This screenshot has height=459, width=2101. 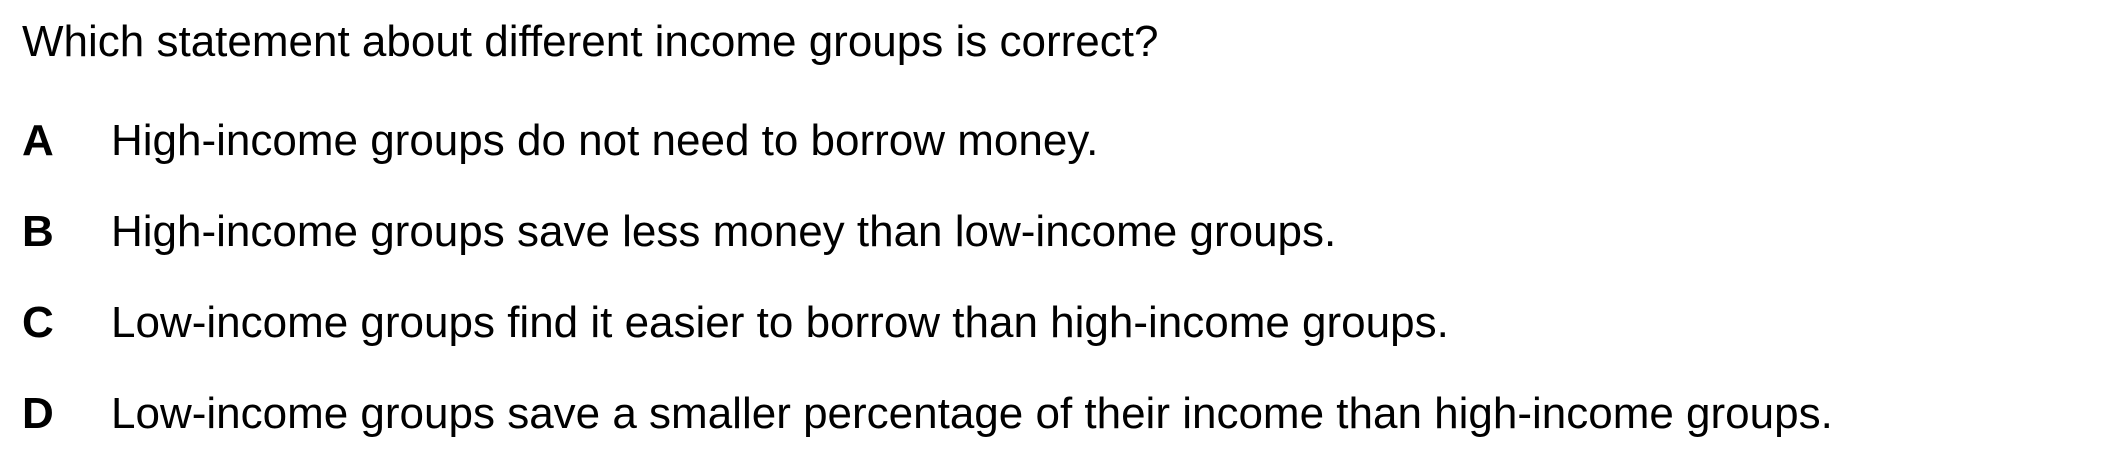 What do you see at coordinates (38, 413) in the screenshot?
I see `option-letter: D` at bounding box center [38, 413].